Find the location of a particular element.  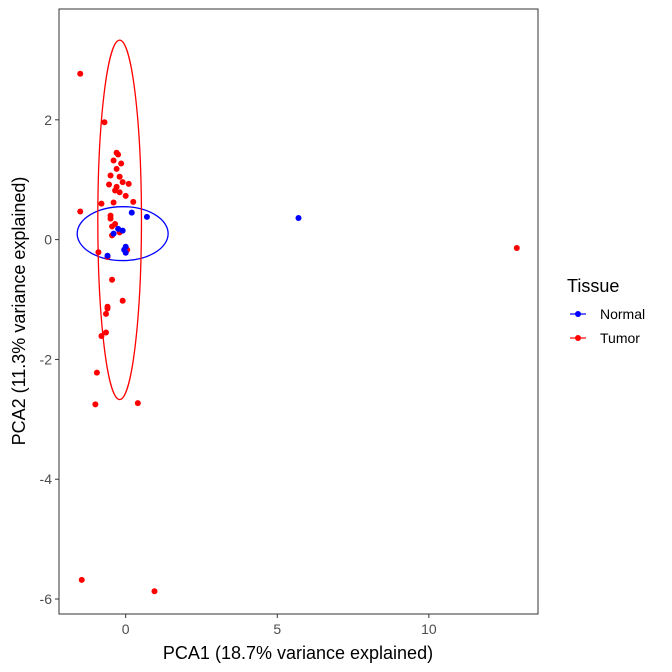

legend-key-point-normal is located at coordinates (578, 314).